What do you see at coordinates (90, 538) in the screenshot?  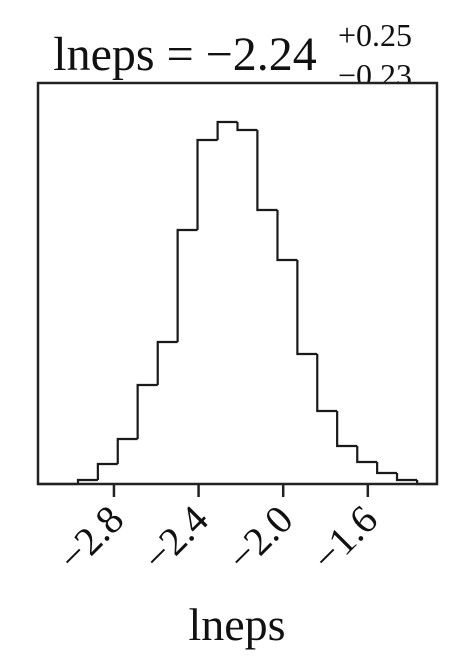 I see `x-tick-label: −2.8` at bounding box center [90, 538].